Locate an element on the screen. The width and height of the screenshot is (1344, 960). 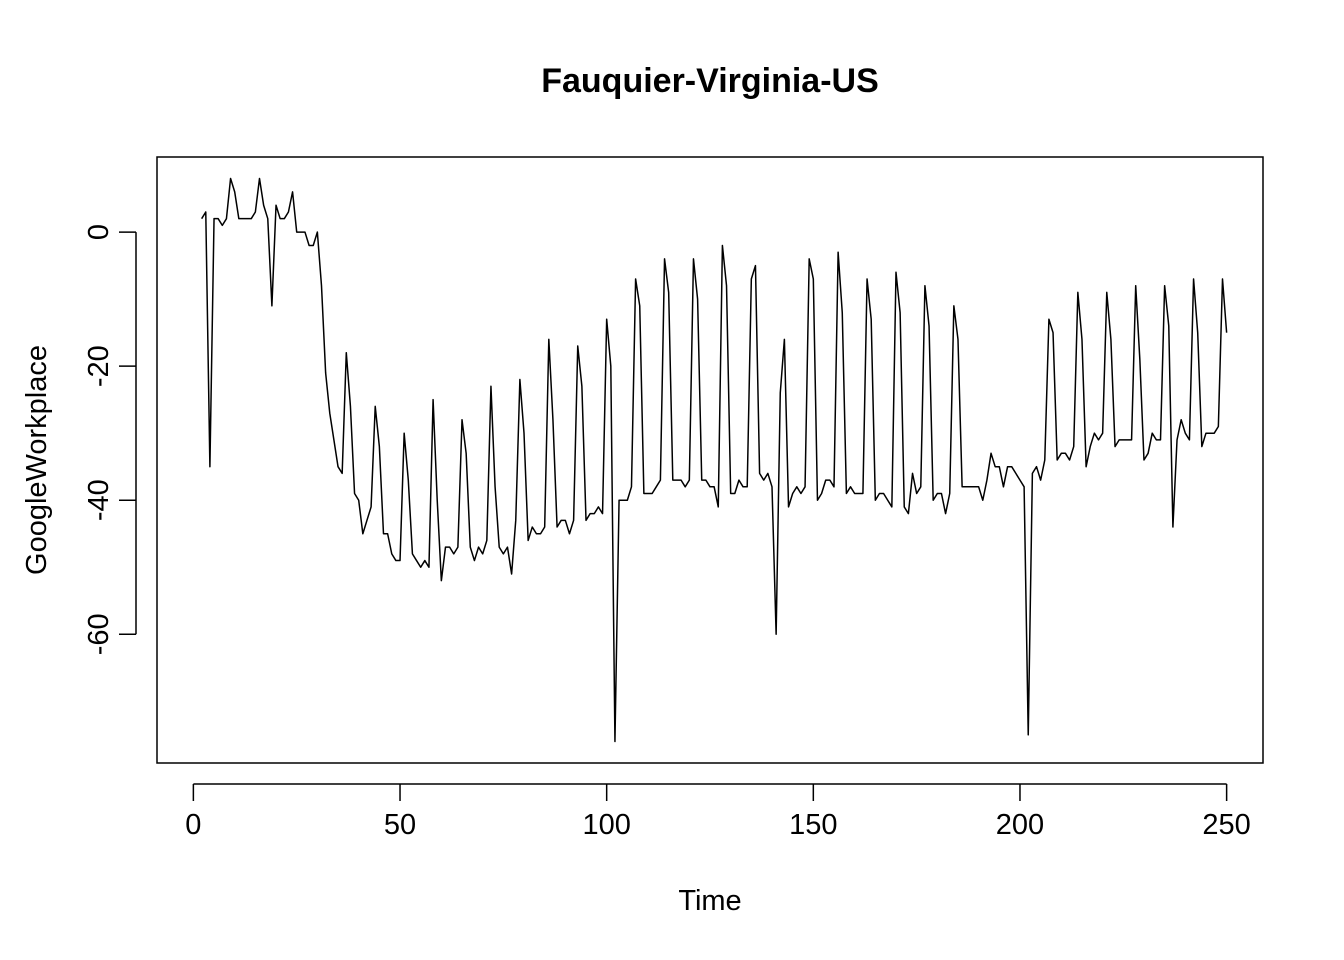
x-tick-label: 100 is located at coordinates (606, 825).